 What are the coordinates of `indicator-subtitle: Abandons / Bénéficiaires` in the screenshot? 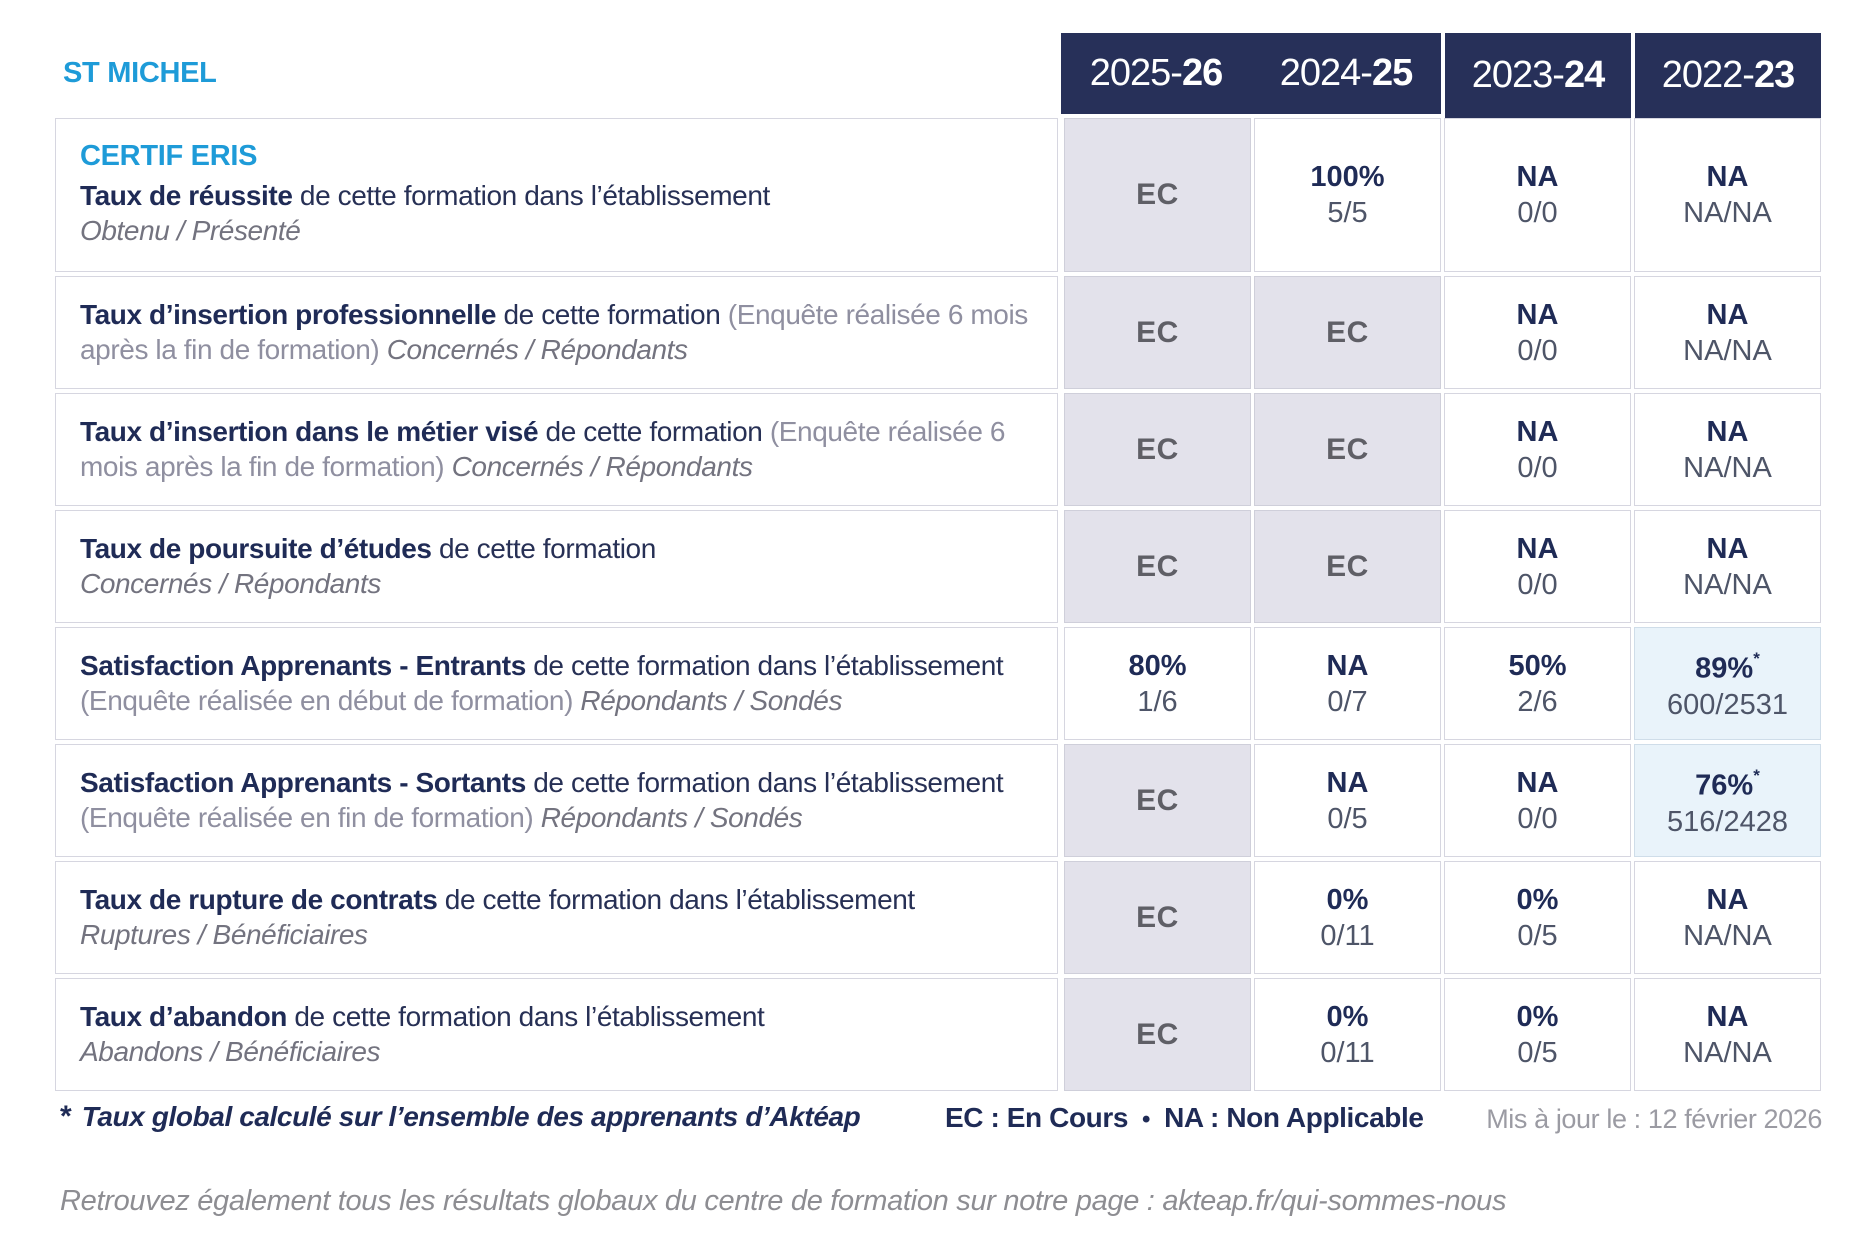 It's located at (230, 1051).